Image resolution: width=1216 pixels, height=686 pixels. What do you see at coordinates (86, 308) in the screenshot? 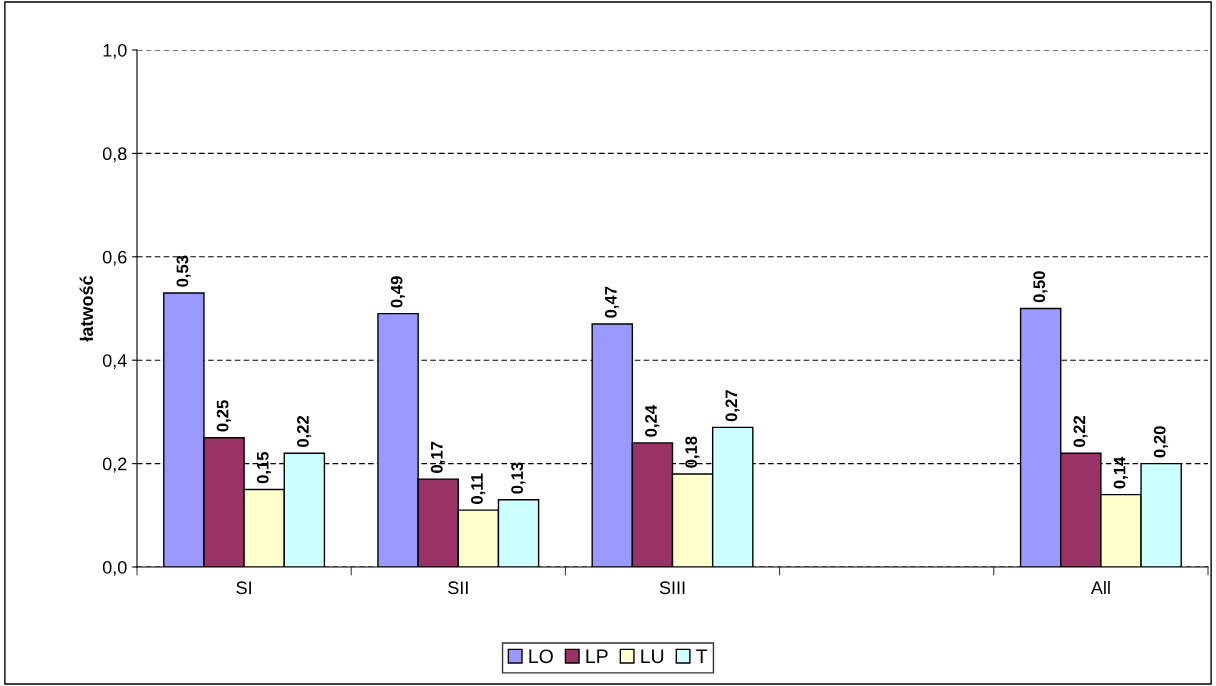
I see `y-axis-title: łatwość` at bounding box center [86, 308].